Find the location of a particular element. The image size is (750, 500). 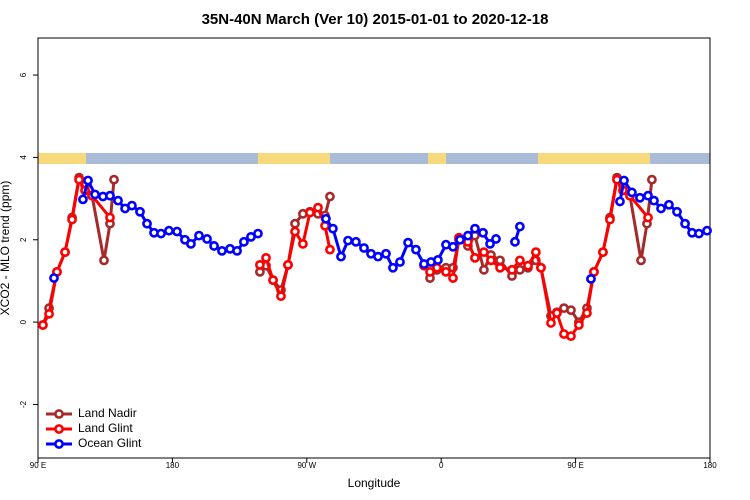

ocean-strip is located at coordinates (374, 158).